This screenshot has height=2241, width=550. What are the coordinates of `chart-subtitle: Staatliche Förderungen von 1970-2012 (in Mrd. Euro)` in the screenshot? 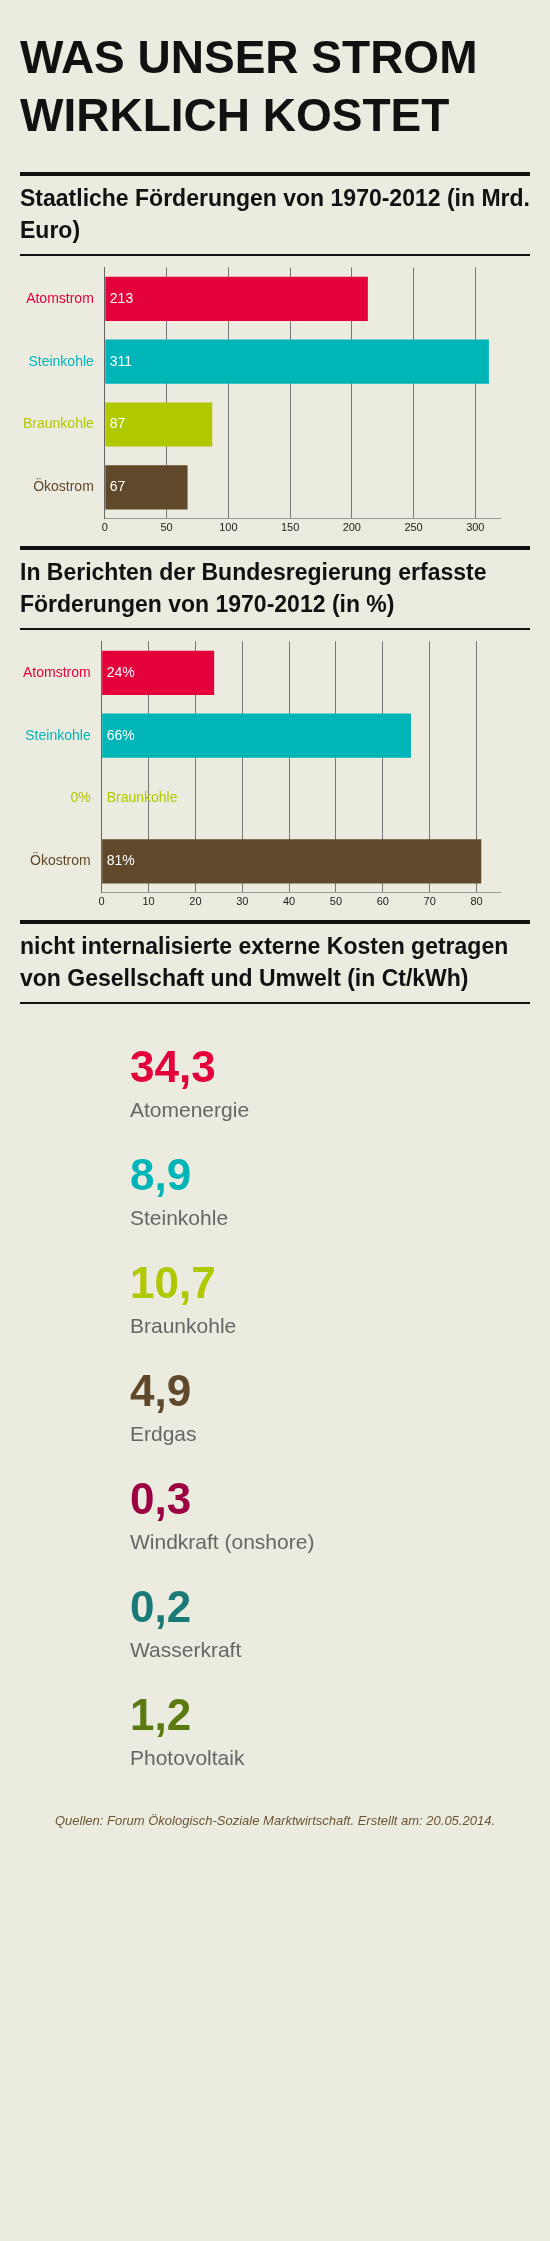 It's located at (275, 214).